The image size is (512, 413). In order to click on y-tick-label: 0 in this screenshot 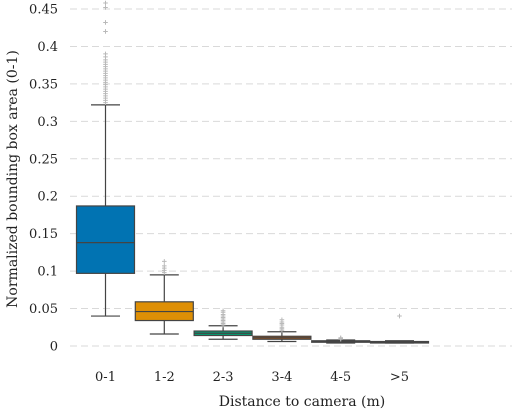, I will do `click(54, 347)`.